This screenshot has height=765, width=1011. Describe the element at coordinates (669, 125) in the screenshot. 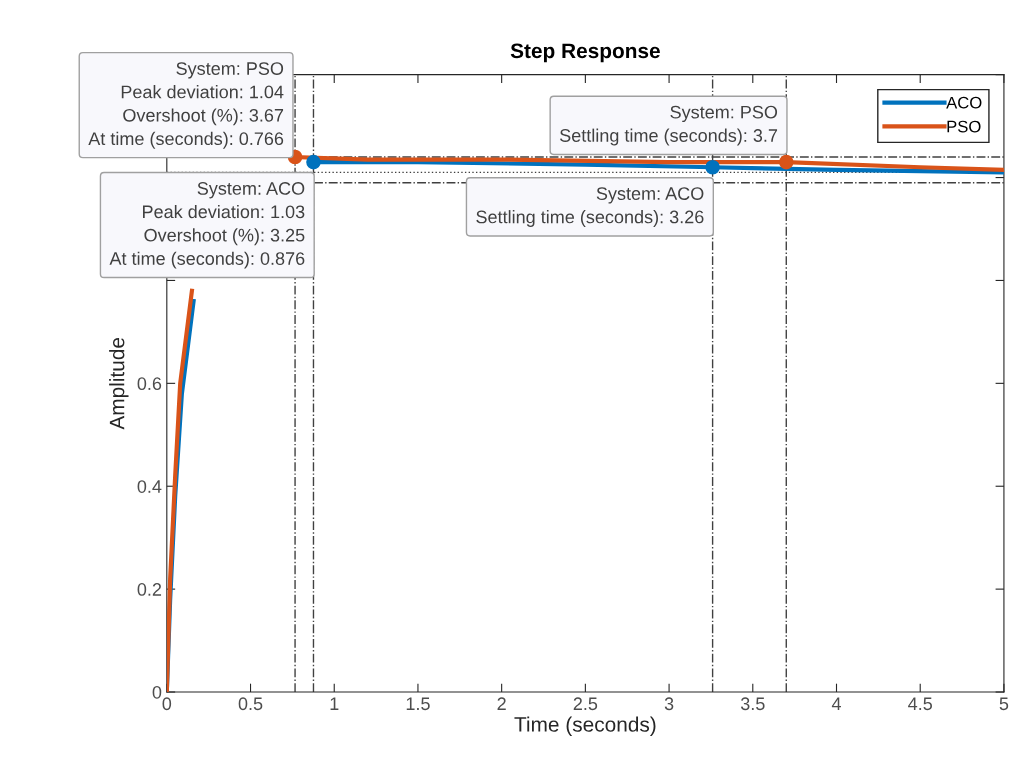

I see `annotation: System: PSO Settling time (seconds): 3.7` at that location.